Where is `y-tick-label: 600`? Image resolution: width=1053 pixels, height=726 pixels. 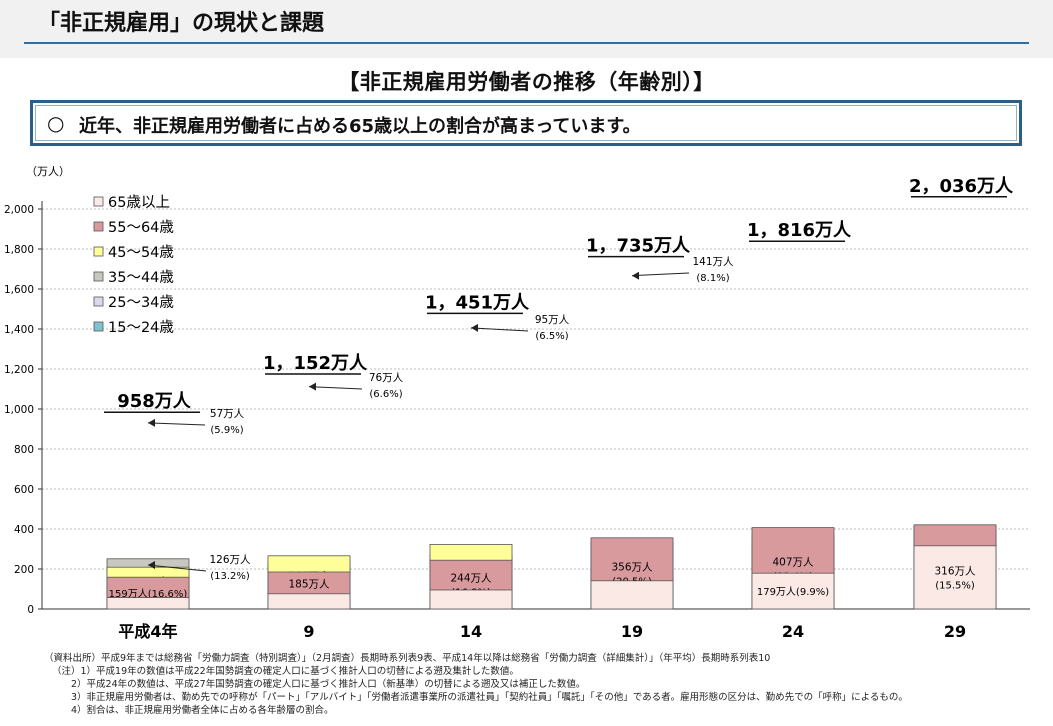
y-tick-label: 600 is located at coordinates (24, 490).